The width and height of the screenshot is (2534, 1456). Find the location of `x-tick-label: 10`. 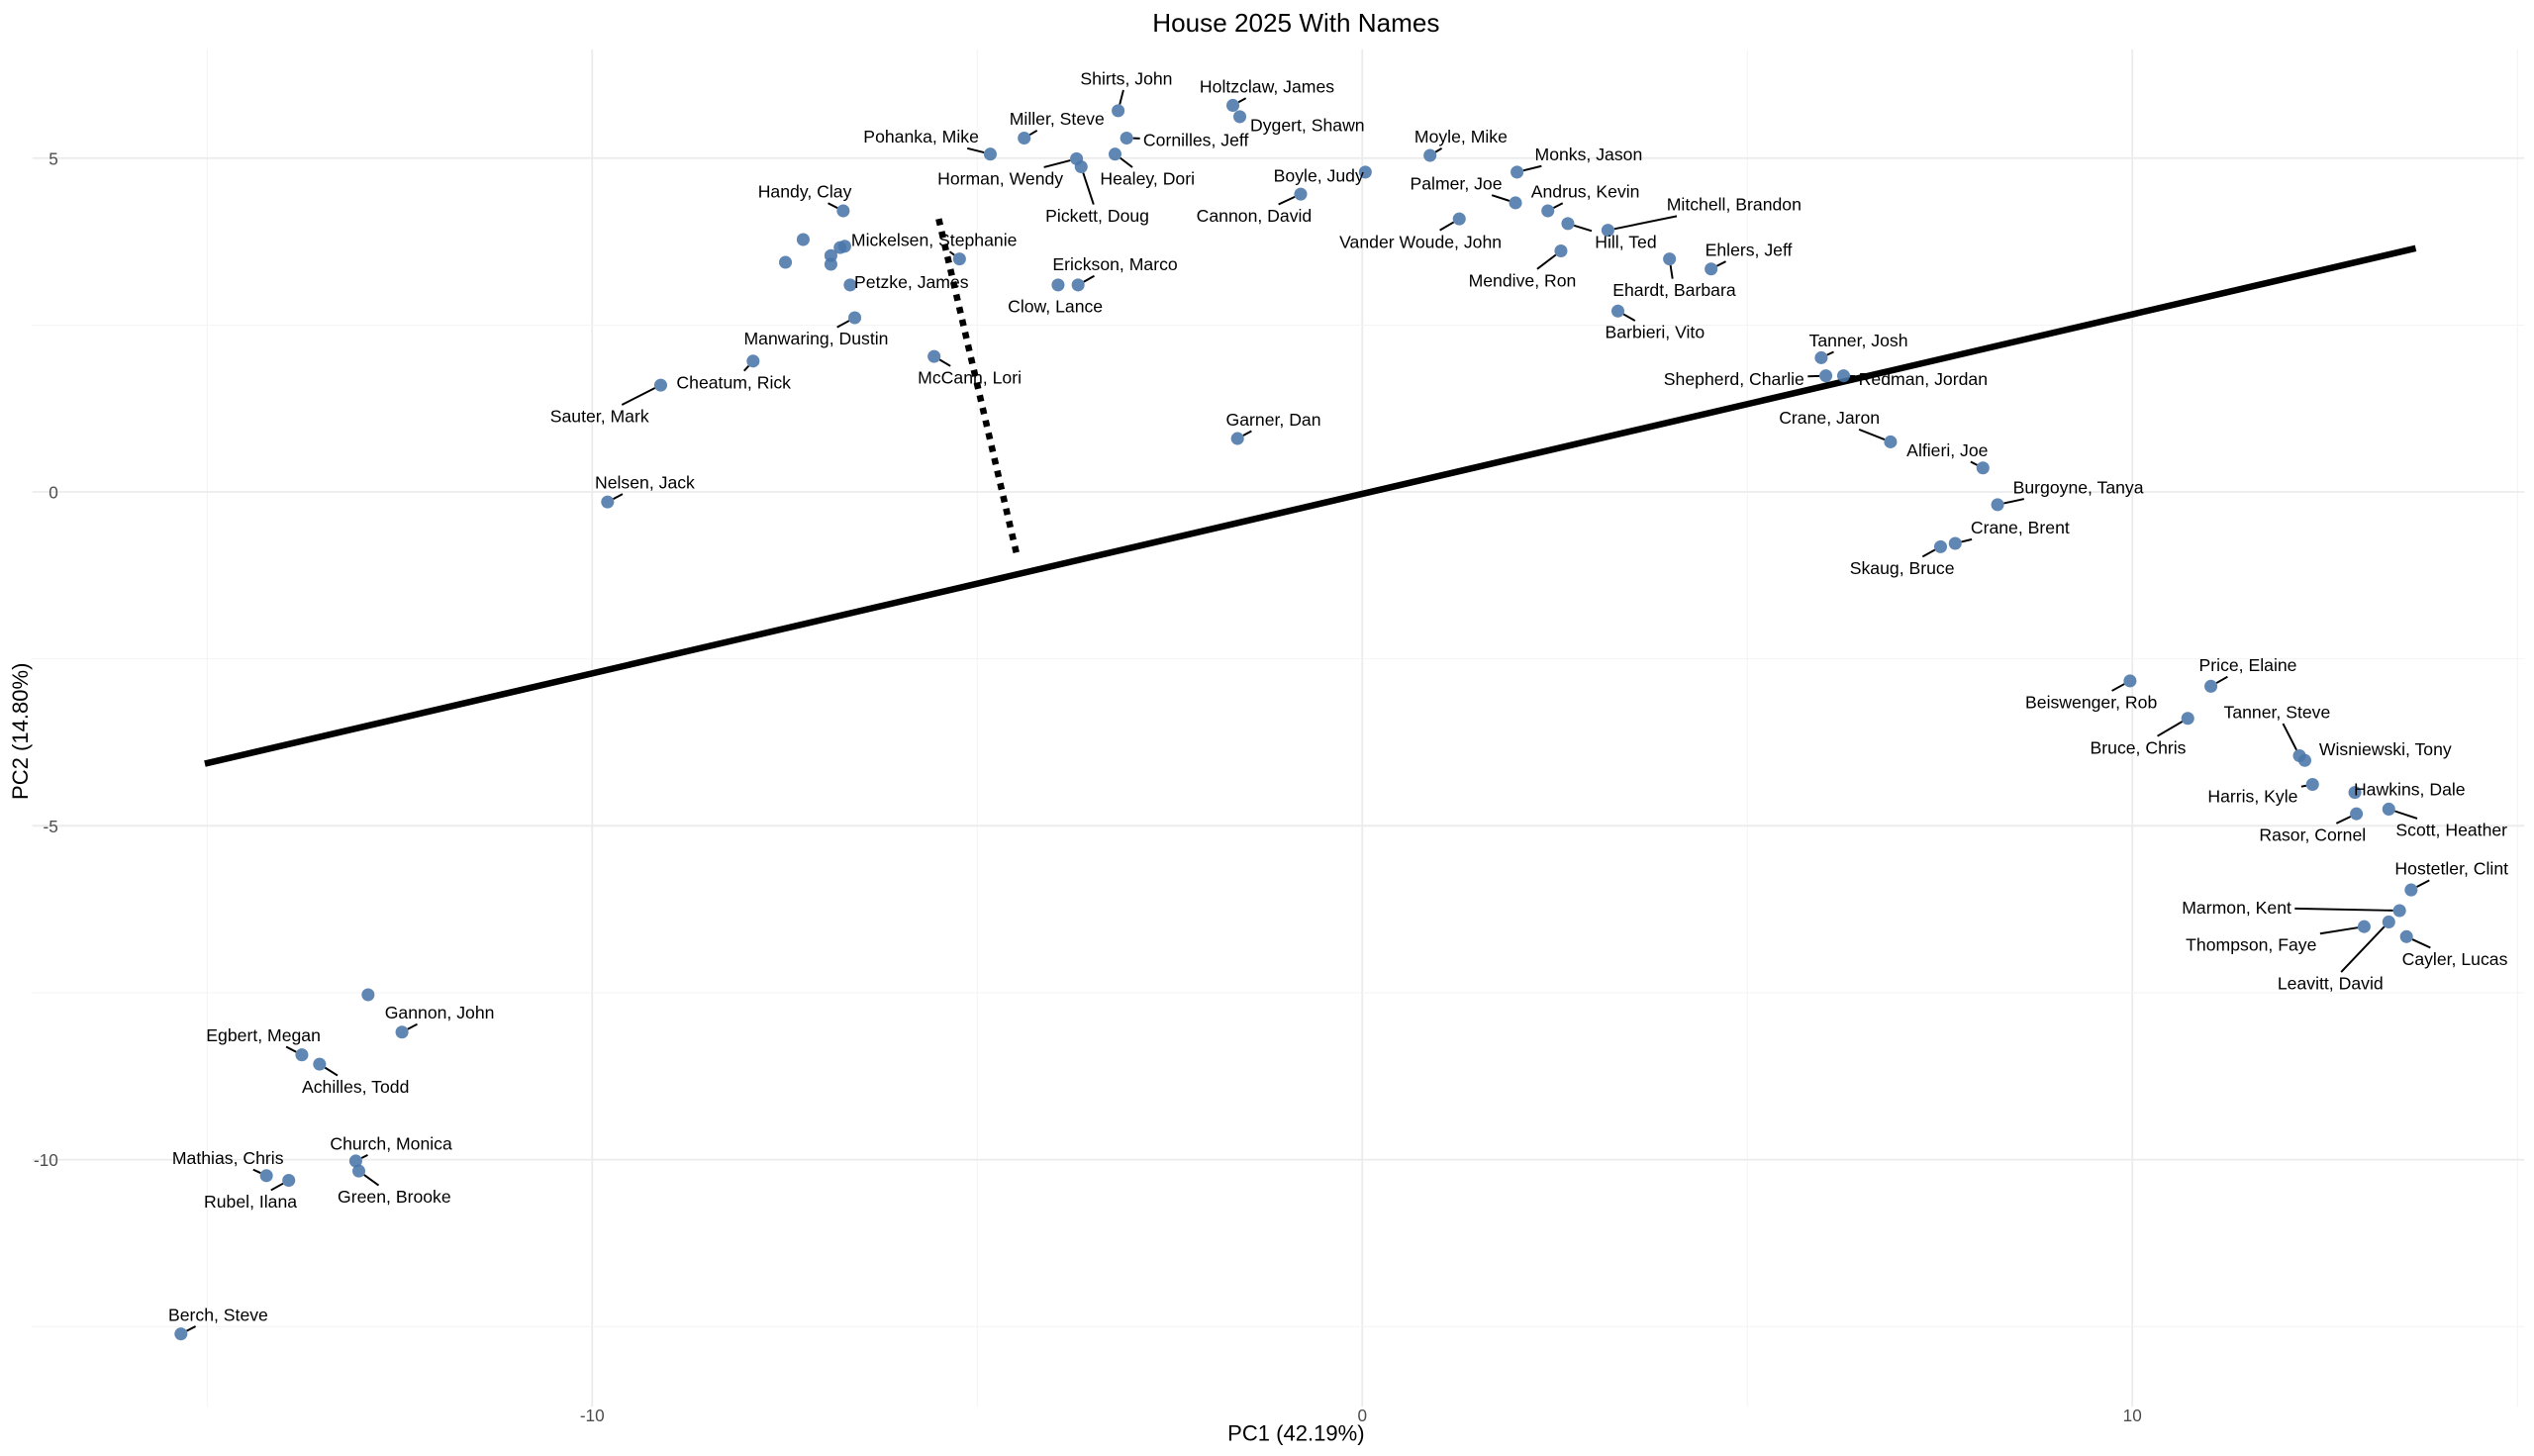

x-tick-label: 10 is located at coordinates (2132, 1415).